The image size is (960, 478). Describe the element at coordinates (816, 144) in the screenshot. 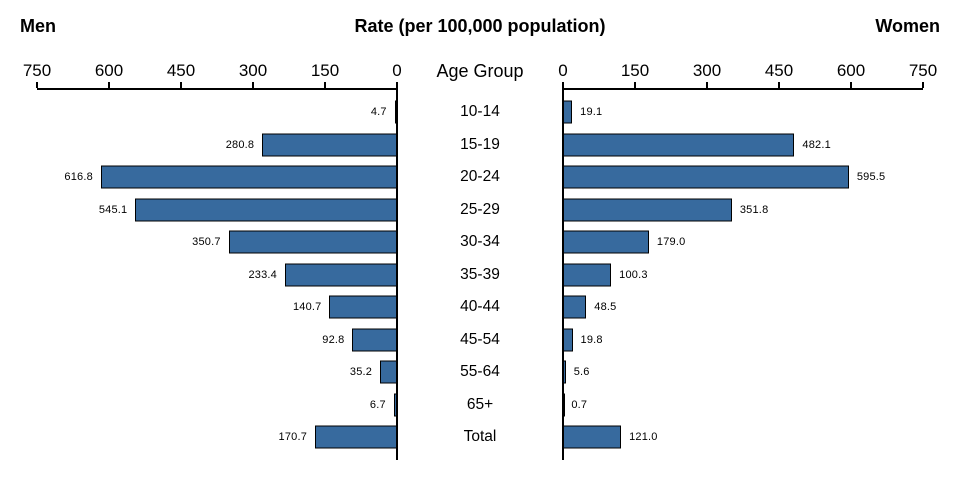

I see `women-value-label: 482.1` at that location.